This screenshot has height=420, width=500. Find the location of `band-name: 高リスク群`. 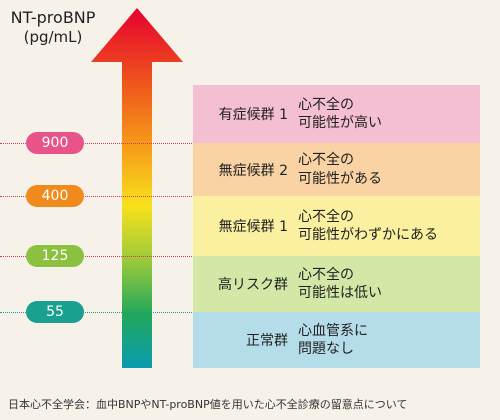

band-name: 高リスク群 is located at coordinates (253, 285).